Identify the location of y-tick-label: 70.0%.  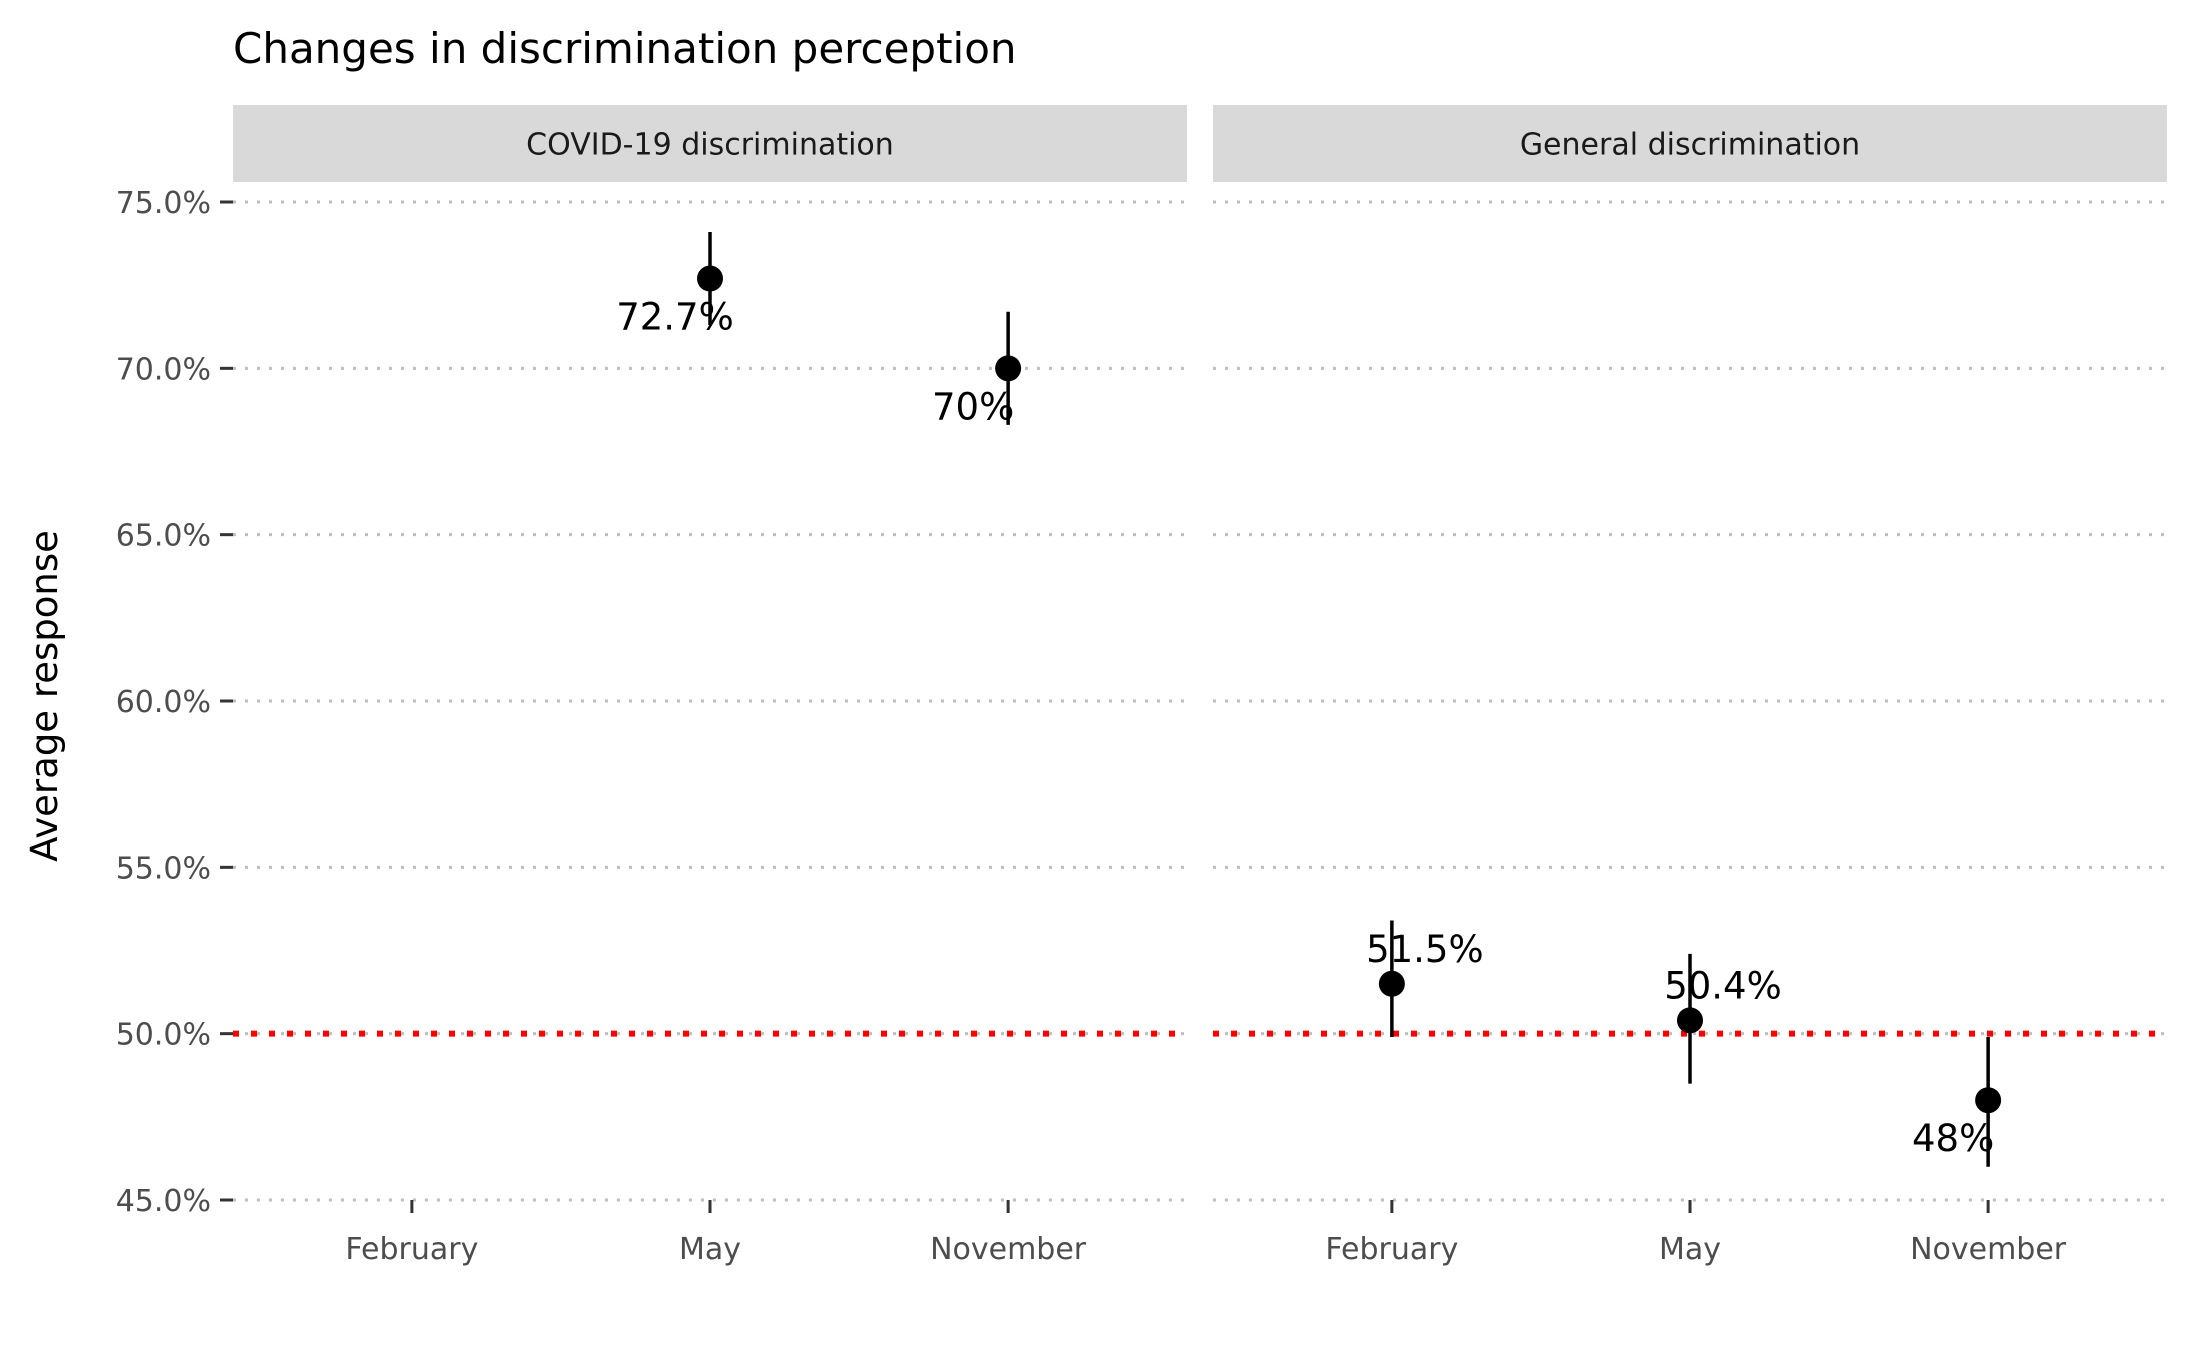
(163, 369).